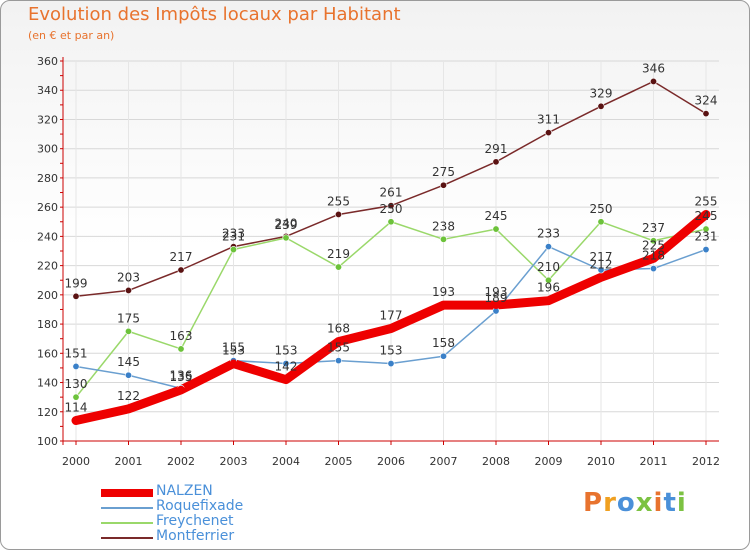 This screenshot has width=750, height=550. I want to click on y-tick-label: 140, so click(47, 383).